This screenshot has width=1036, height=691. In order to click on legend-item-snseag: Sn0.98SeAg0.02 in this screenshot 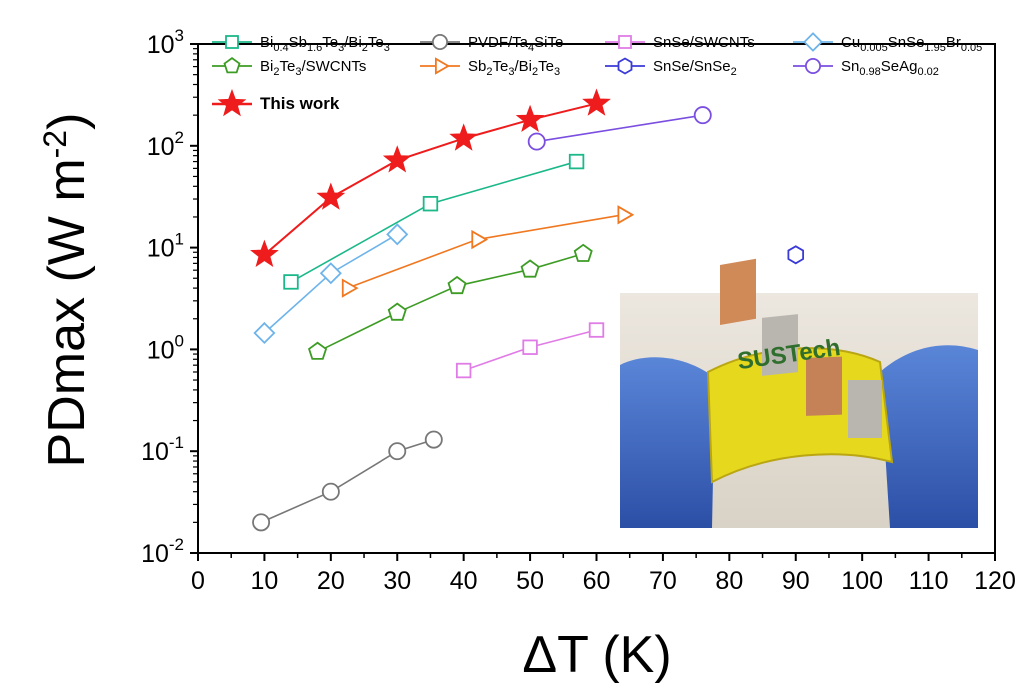, I will do `click(866, 67)`.